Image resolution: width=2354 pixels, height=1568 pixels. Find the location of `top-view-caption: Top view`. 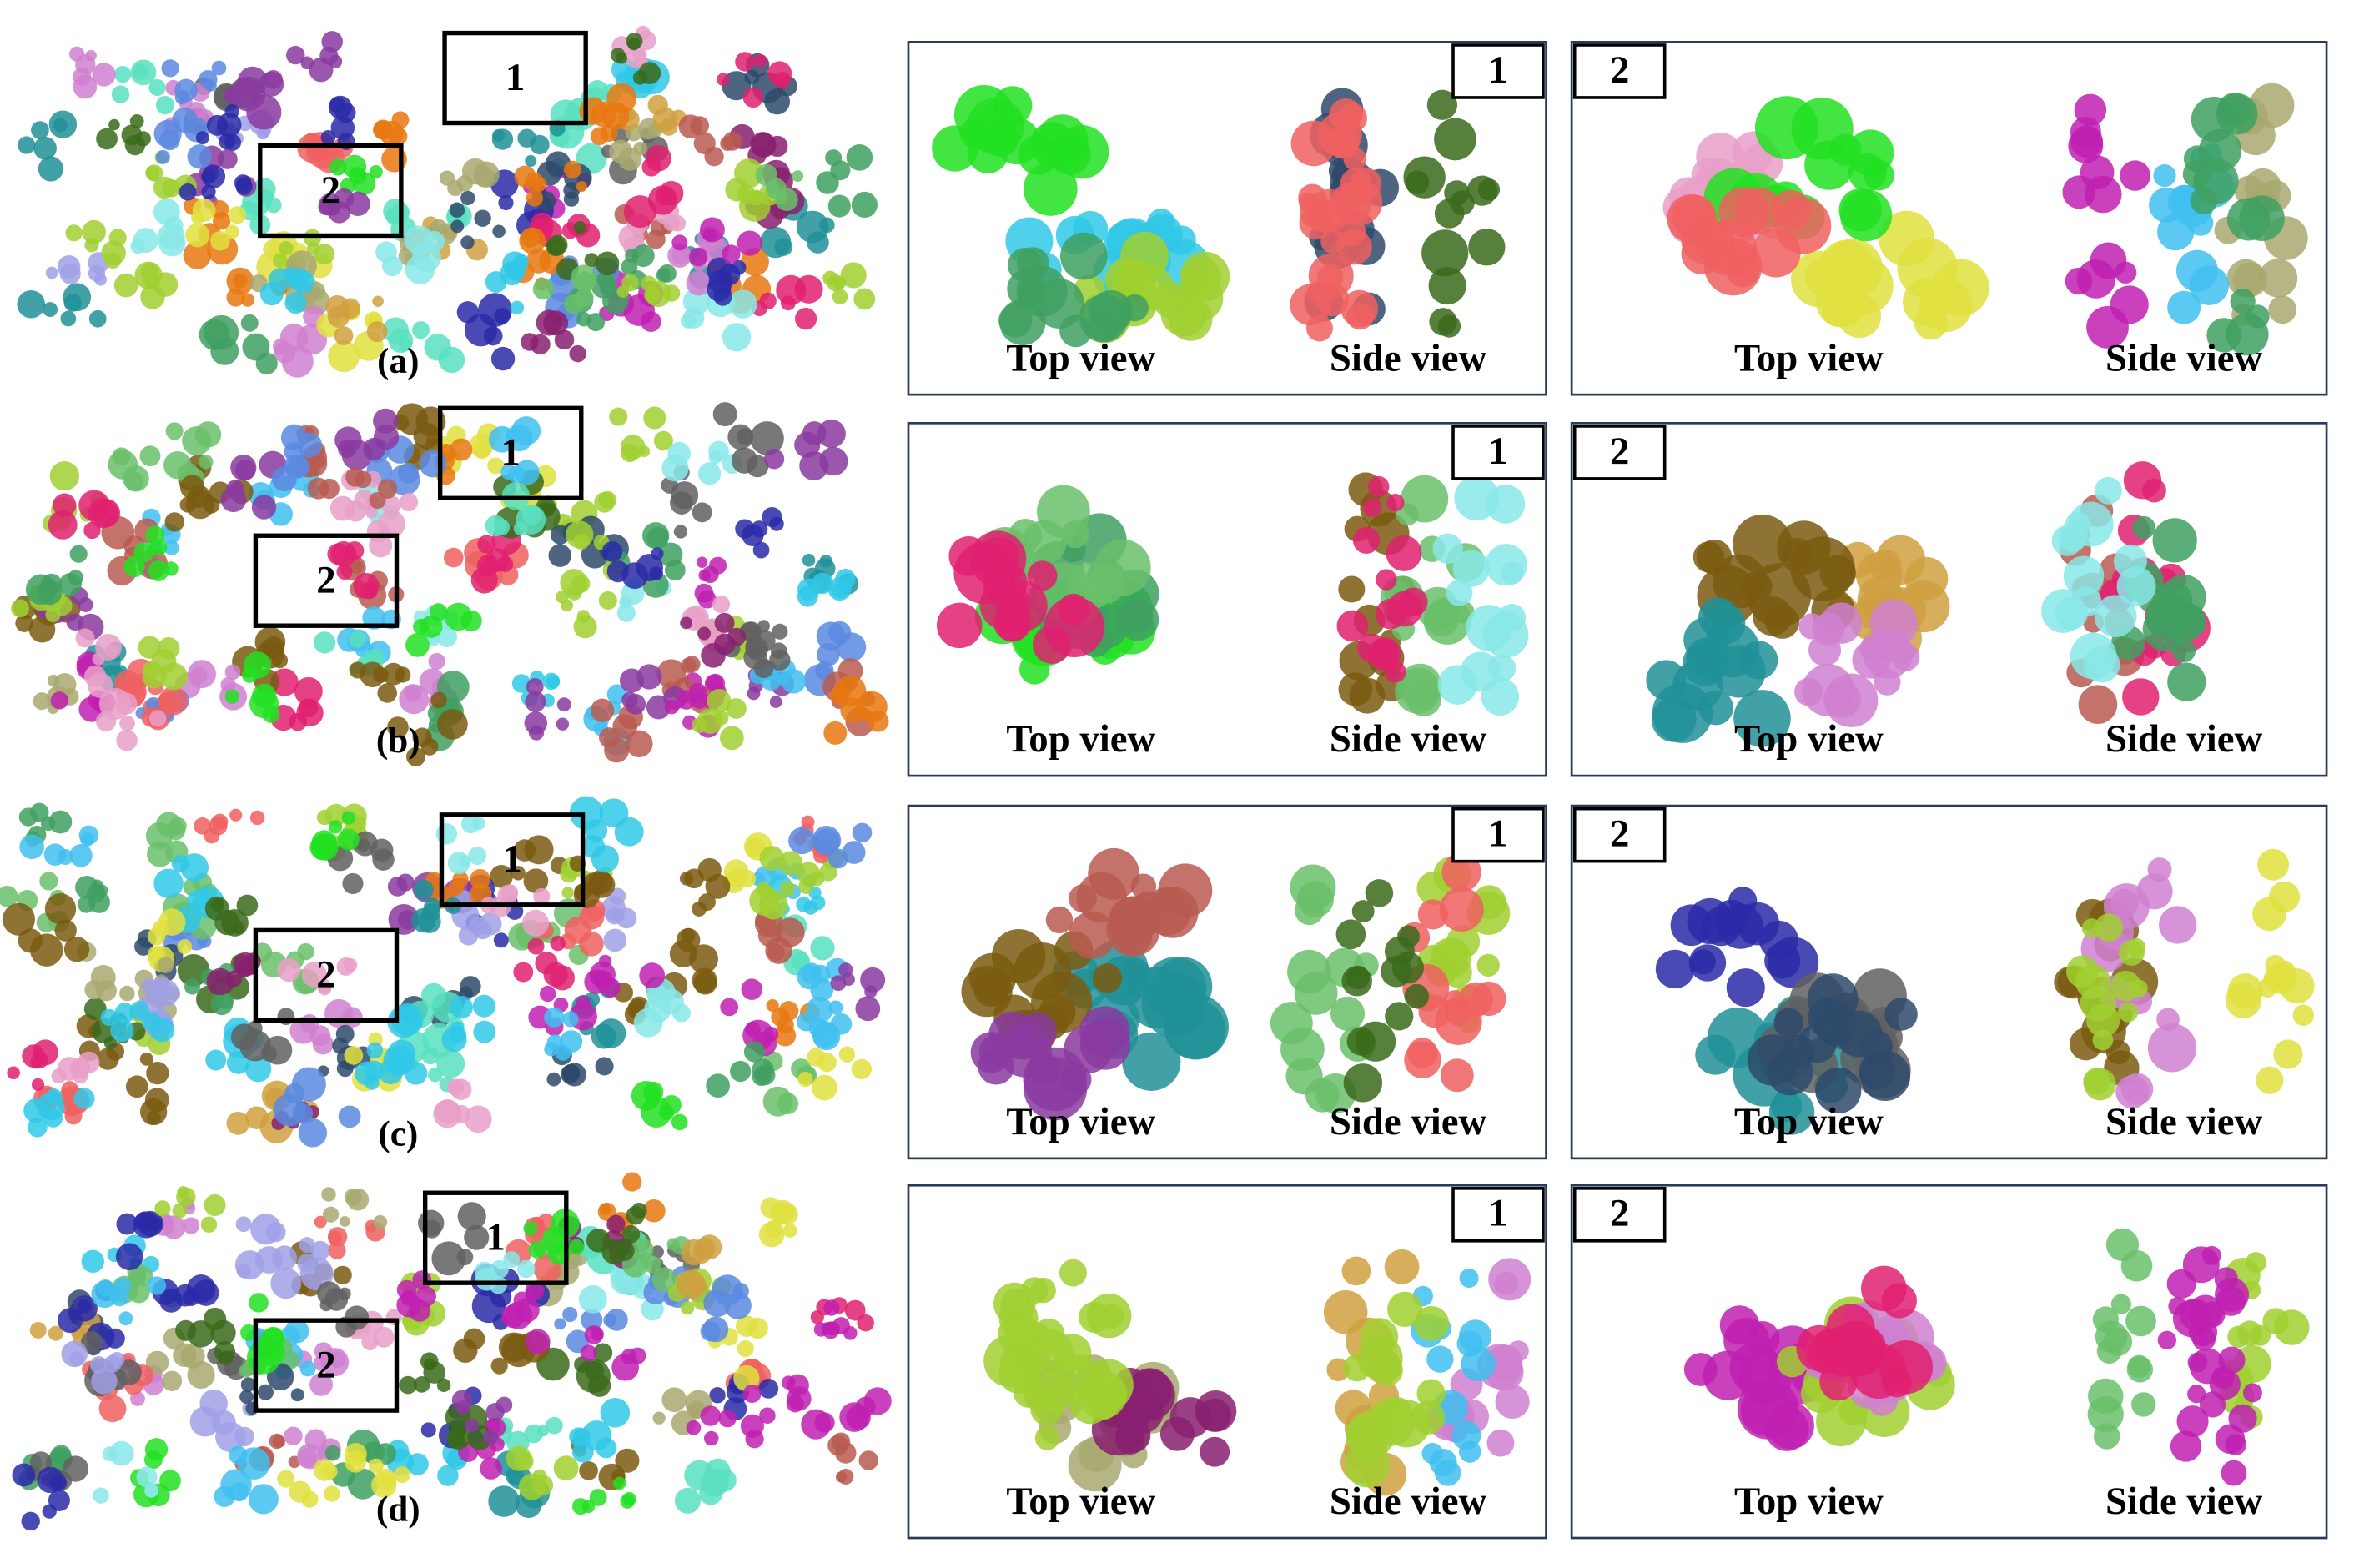

top-view-caption: Top view is located at coordinates (1080, 1502).